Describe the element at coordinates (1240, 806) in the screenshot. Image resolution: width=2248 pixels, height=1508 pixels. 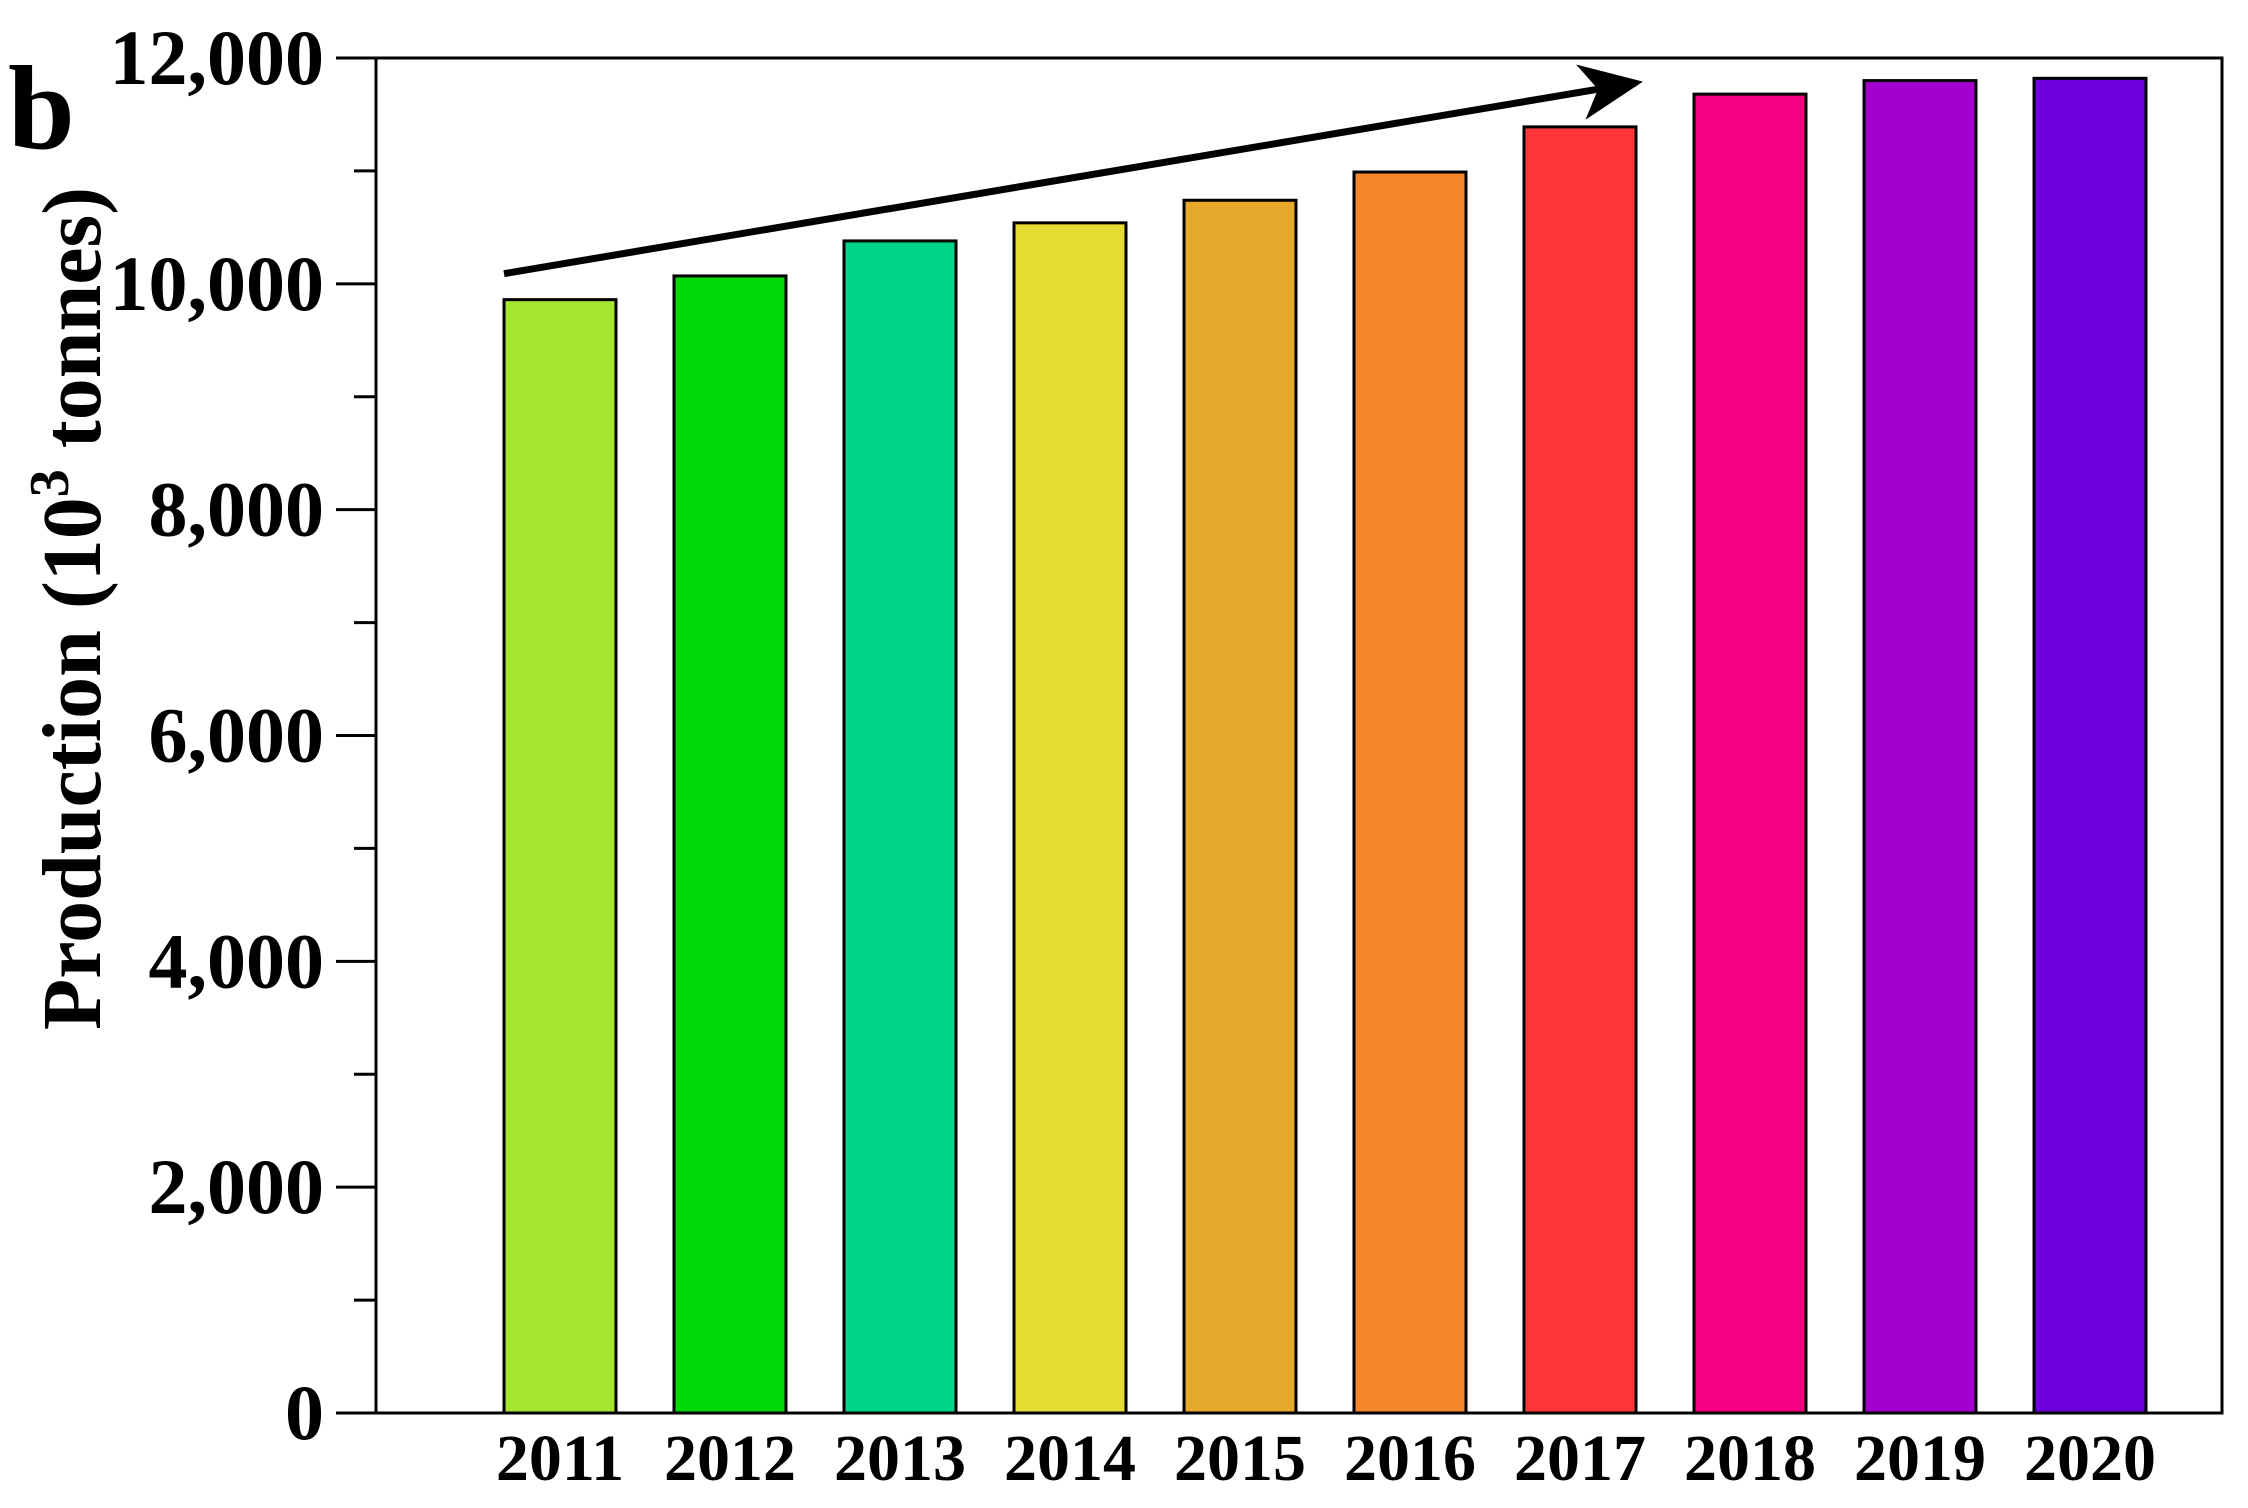
I see `bar-2015` at that location.